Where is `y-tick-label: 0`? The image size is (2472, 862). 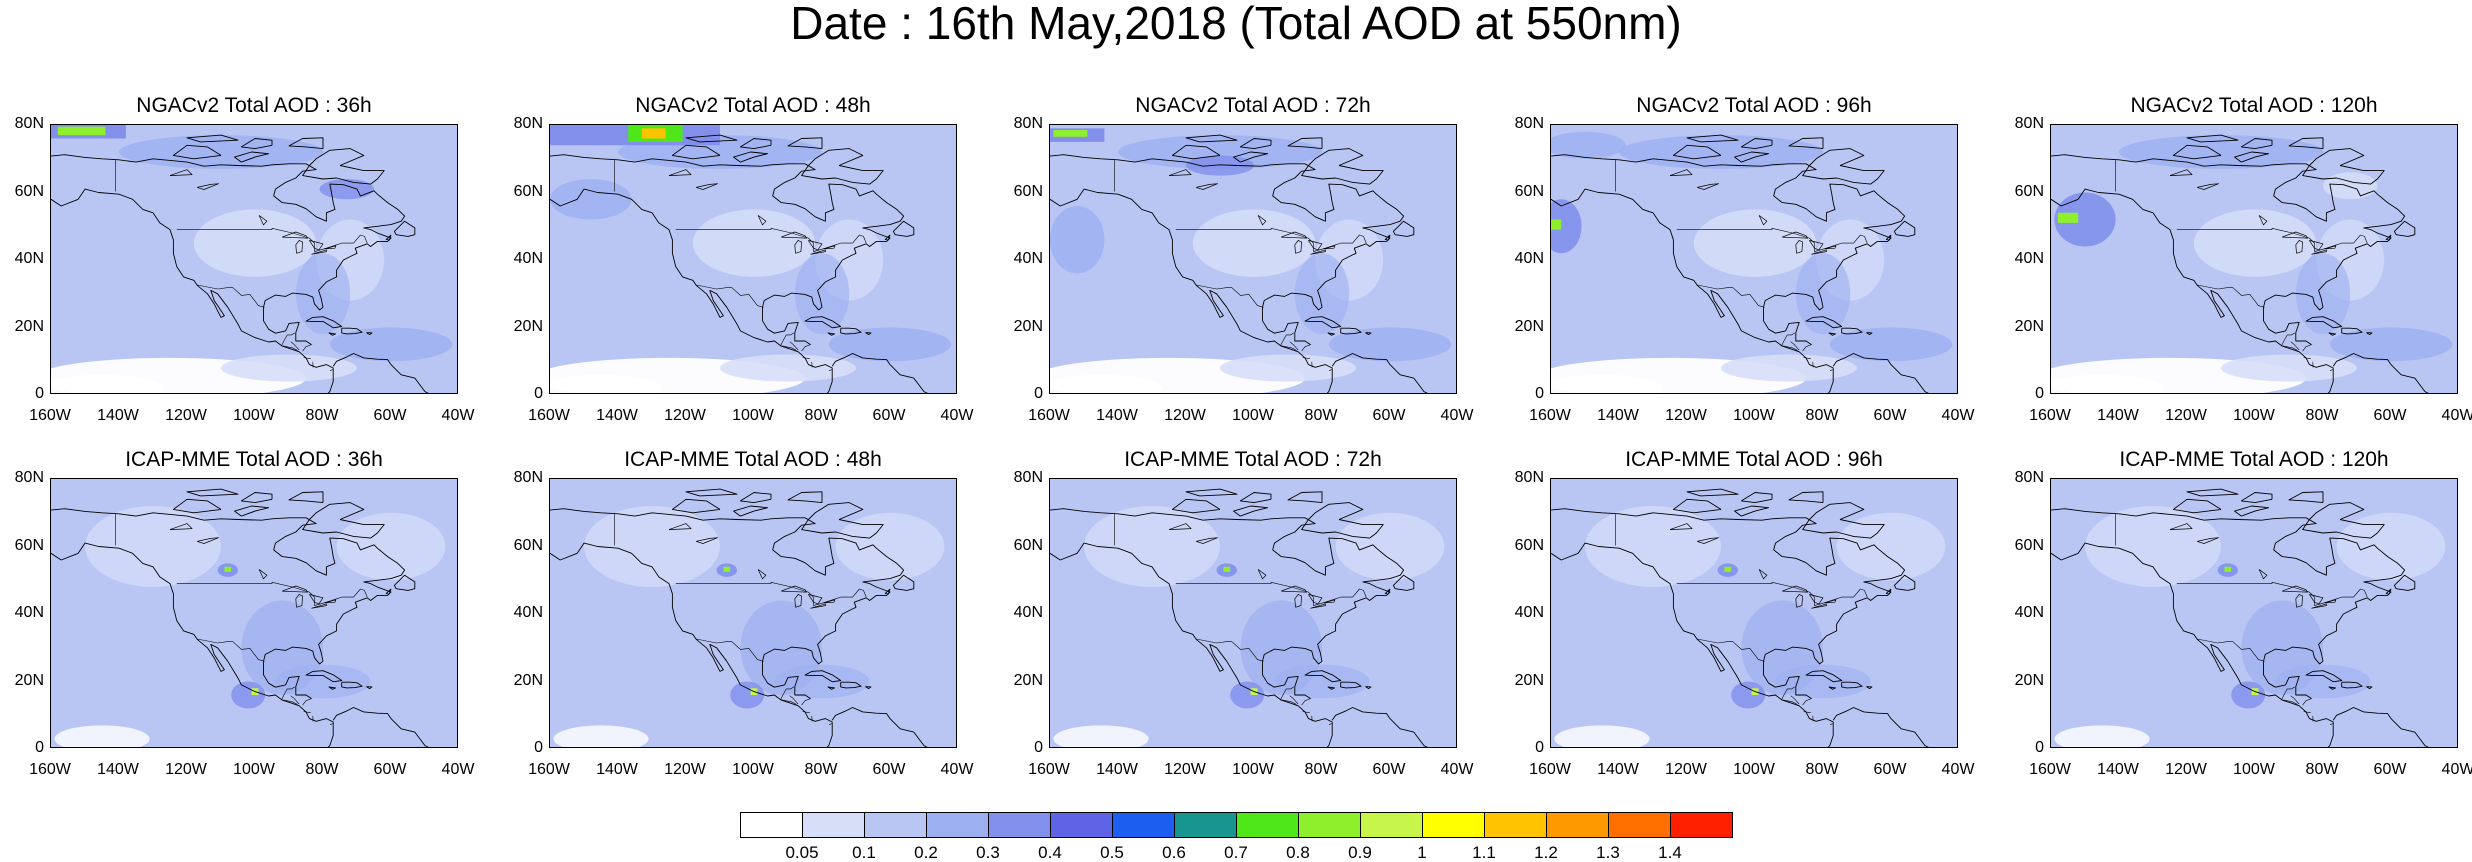
y-tick-label: 0 is located at coordinates (2039, 393).